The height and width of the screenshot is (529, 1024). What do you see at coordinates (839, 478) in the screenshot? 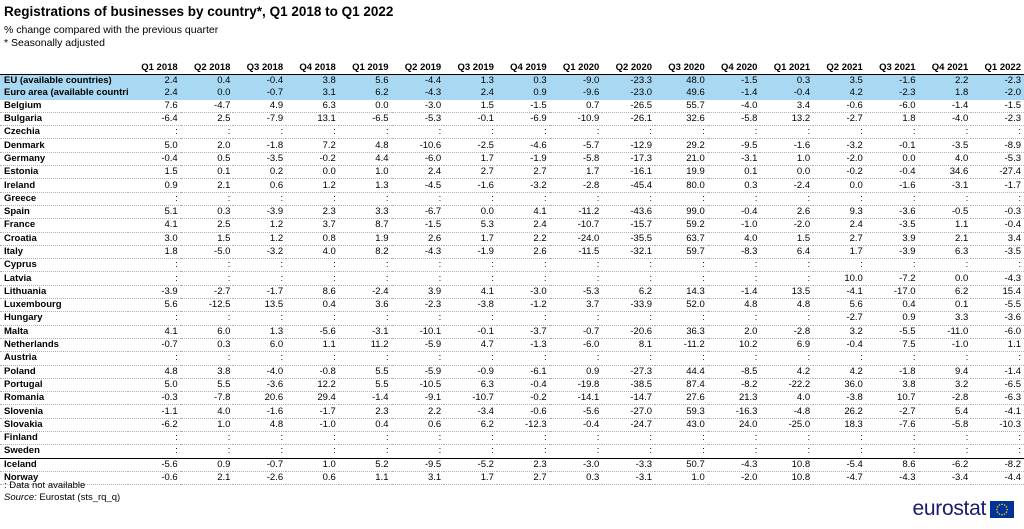
I see `table-cell: -4.7` at bounding box center [839, 478].